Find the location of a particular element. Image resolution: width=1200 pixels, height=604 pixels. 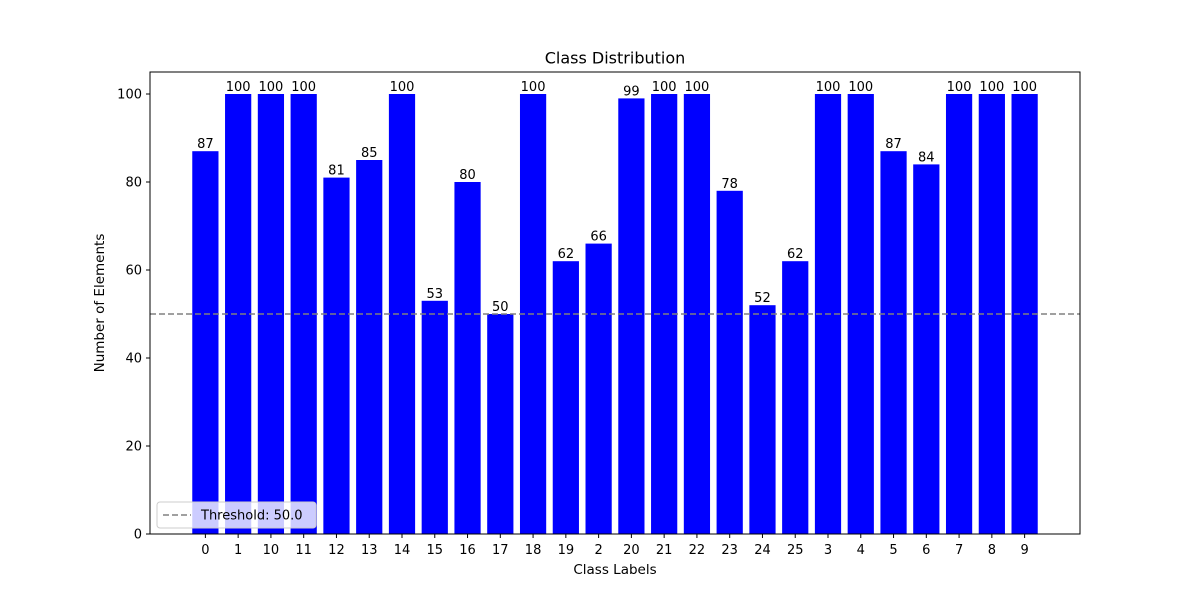

bar-value-label: 50 is located at coordinates (500, 307).